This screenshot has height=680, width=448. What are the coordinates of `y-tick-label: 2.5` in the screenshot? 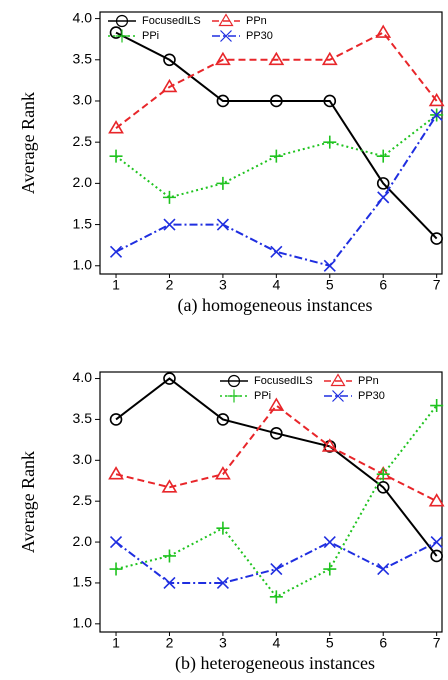 It's located at (83, 141).